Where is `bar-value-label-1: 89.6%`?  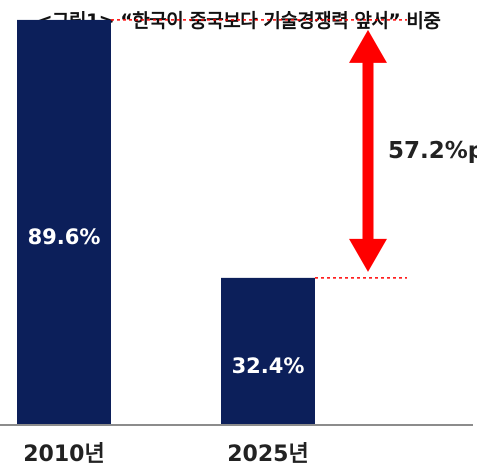
bar-value-label-1: 89.6% is located at coordinates (64, 237).